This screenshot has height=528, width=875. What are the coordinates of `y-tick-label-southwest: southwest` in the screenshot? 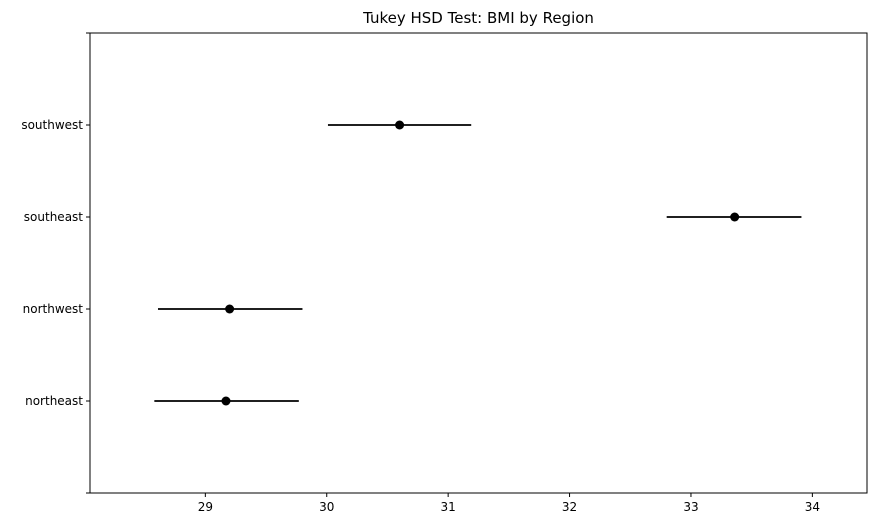 It's located at (52, 125).